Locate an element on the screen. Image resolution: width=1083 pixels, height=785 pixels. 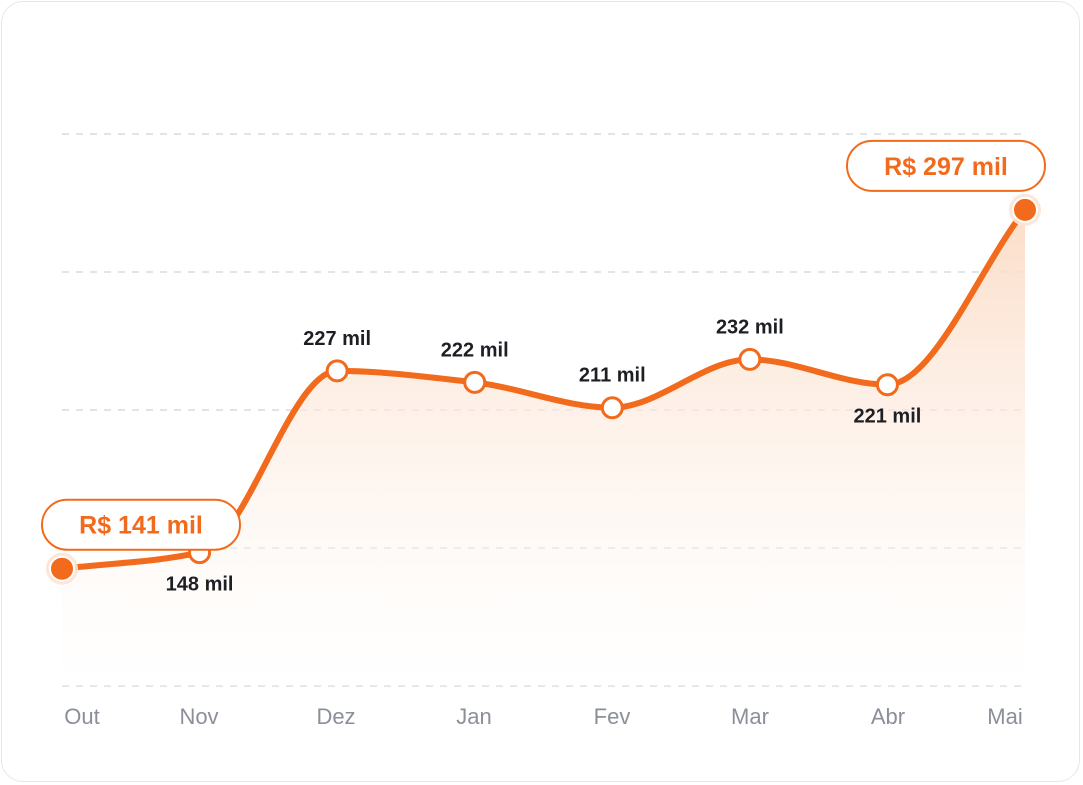
x-tick-label: Jan is located at coordinates (473, 716).